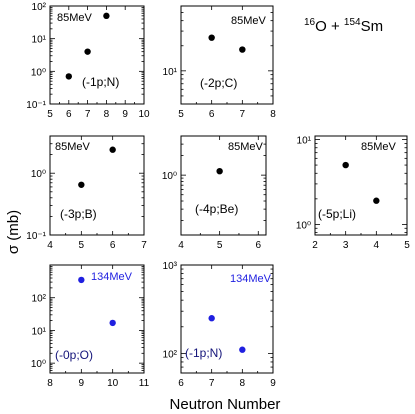  I want to click on reaction-title: 16O + 154Sm, so click(343, 26).